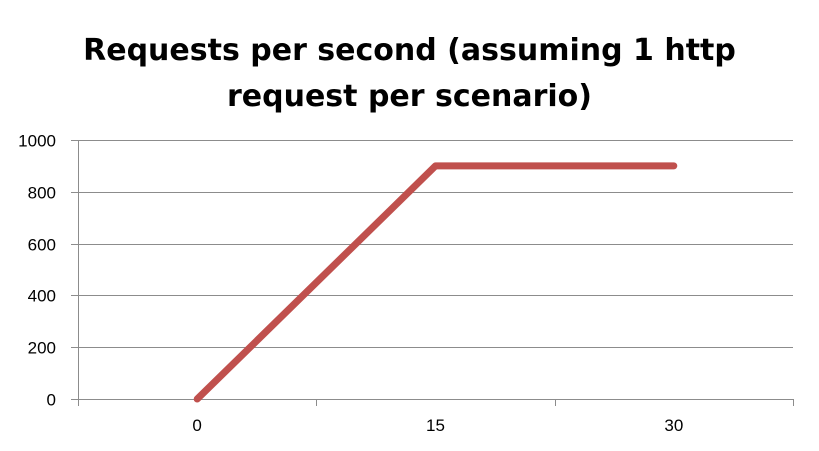 Image resolution: width=819 pixels, height=451 pixels. What do you see at coordinates (37, 141) in the screenshot?
I see `y-tick-label-1000: 1000` at bounding box center [37, 141].